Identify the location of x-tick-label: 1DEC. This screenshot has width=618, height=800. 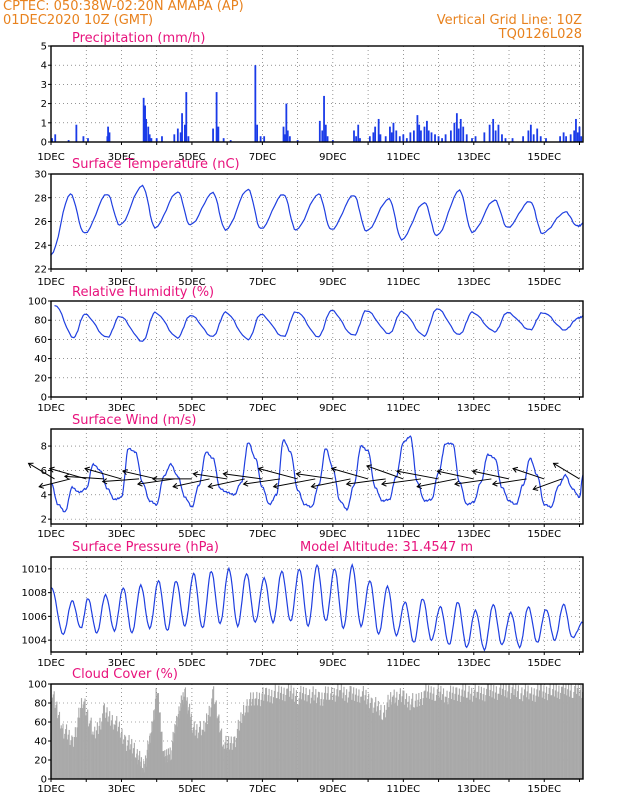
(50, 157).